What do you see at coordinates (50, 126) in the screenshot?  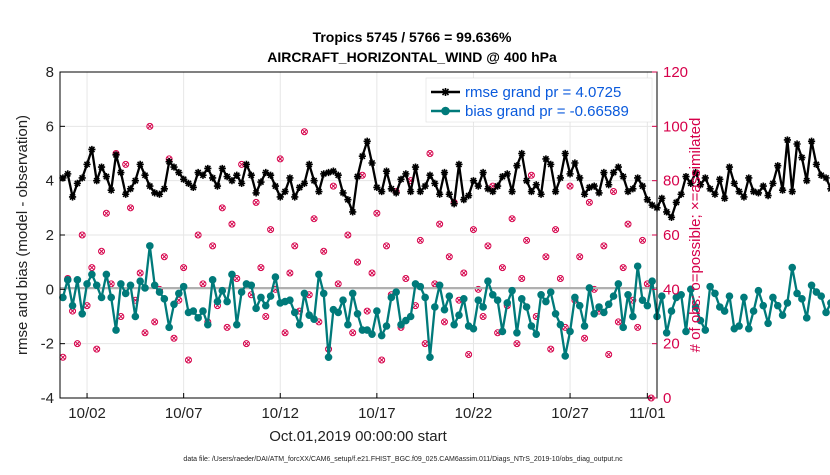 I see `left-tick-label: 6` at bounding box center [50, 126].